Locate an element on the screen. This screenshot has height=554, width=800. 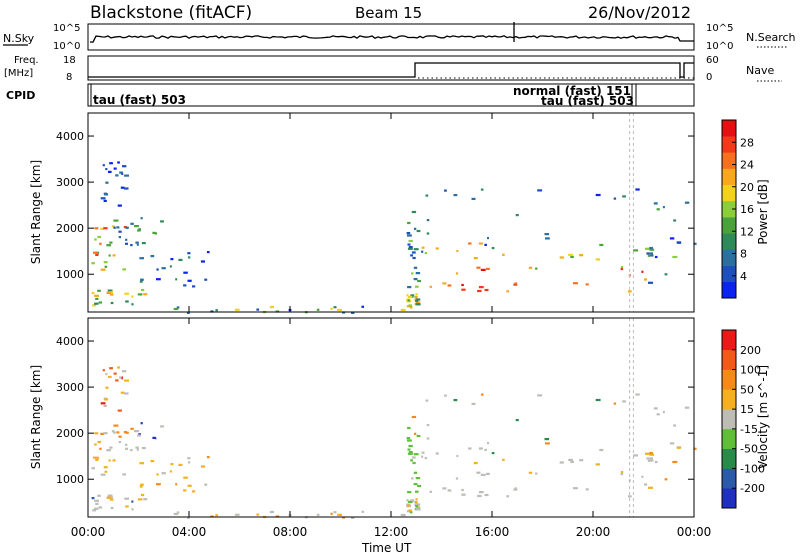
colorbar-tick-label: 12 is located at coordinates (747, 231).